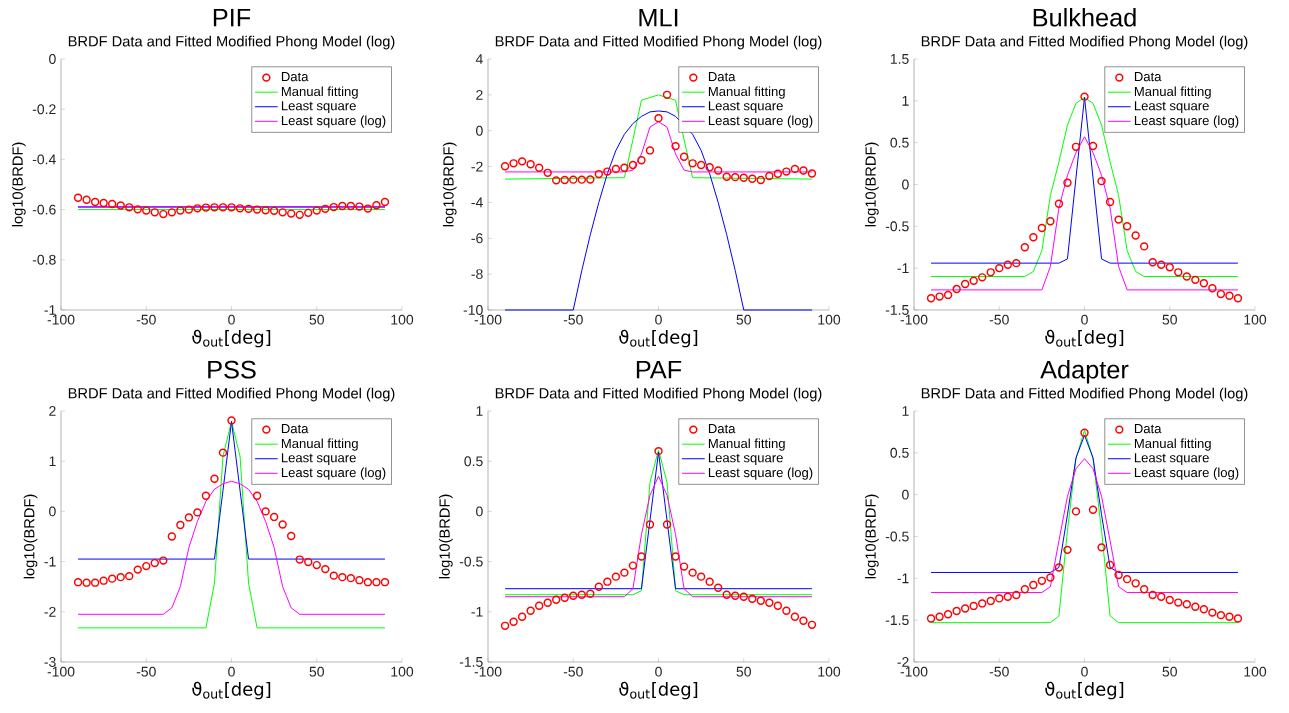  I want to click on y-tick-label: -3, so click(50, 662).